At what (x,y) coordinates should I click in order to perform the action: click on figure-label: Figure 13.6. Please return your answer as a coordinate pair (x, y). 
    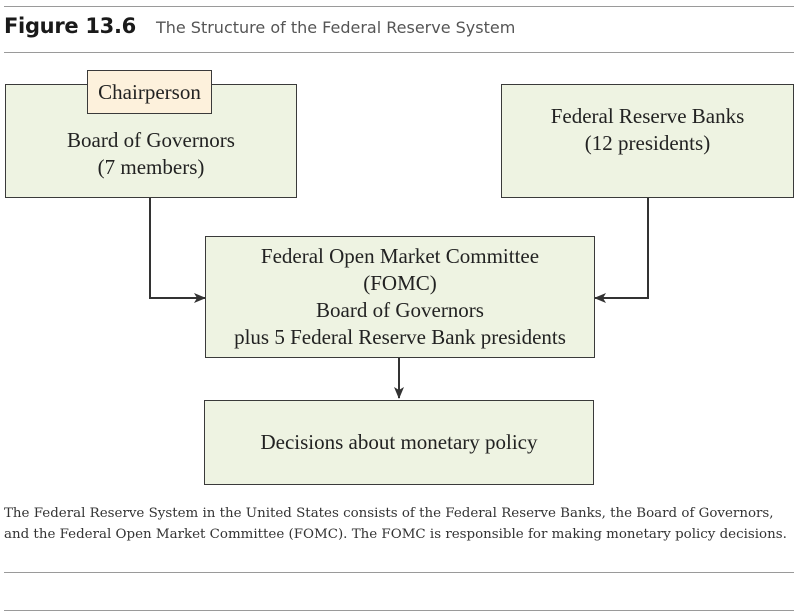
    Looking at the image, I should click on (70, 26).